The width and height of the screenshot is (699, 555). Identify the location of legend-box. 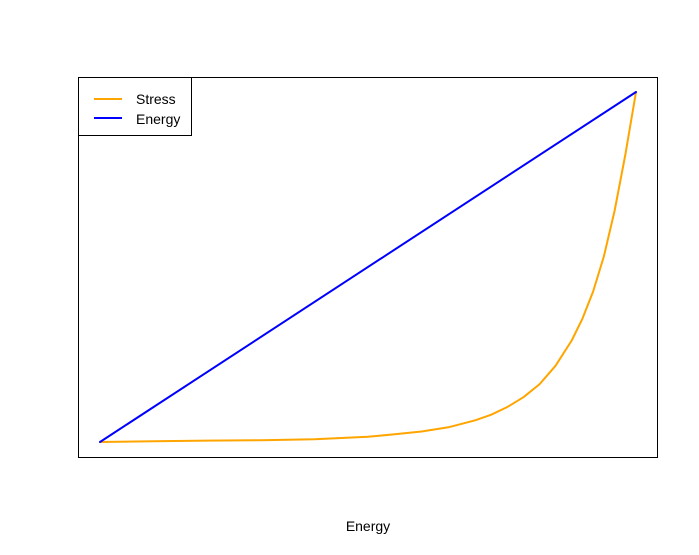
(135, 106).